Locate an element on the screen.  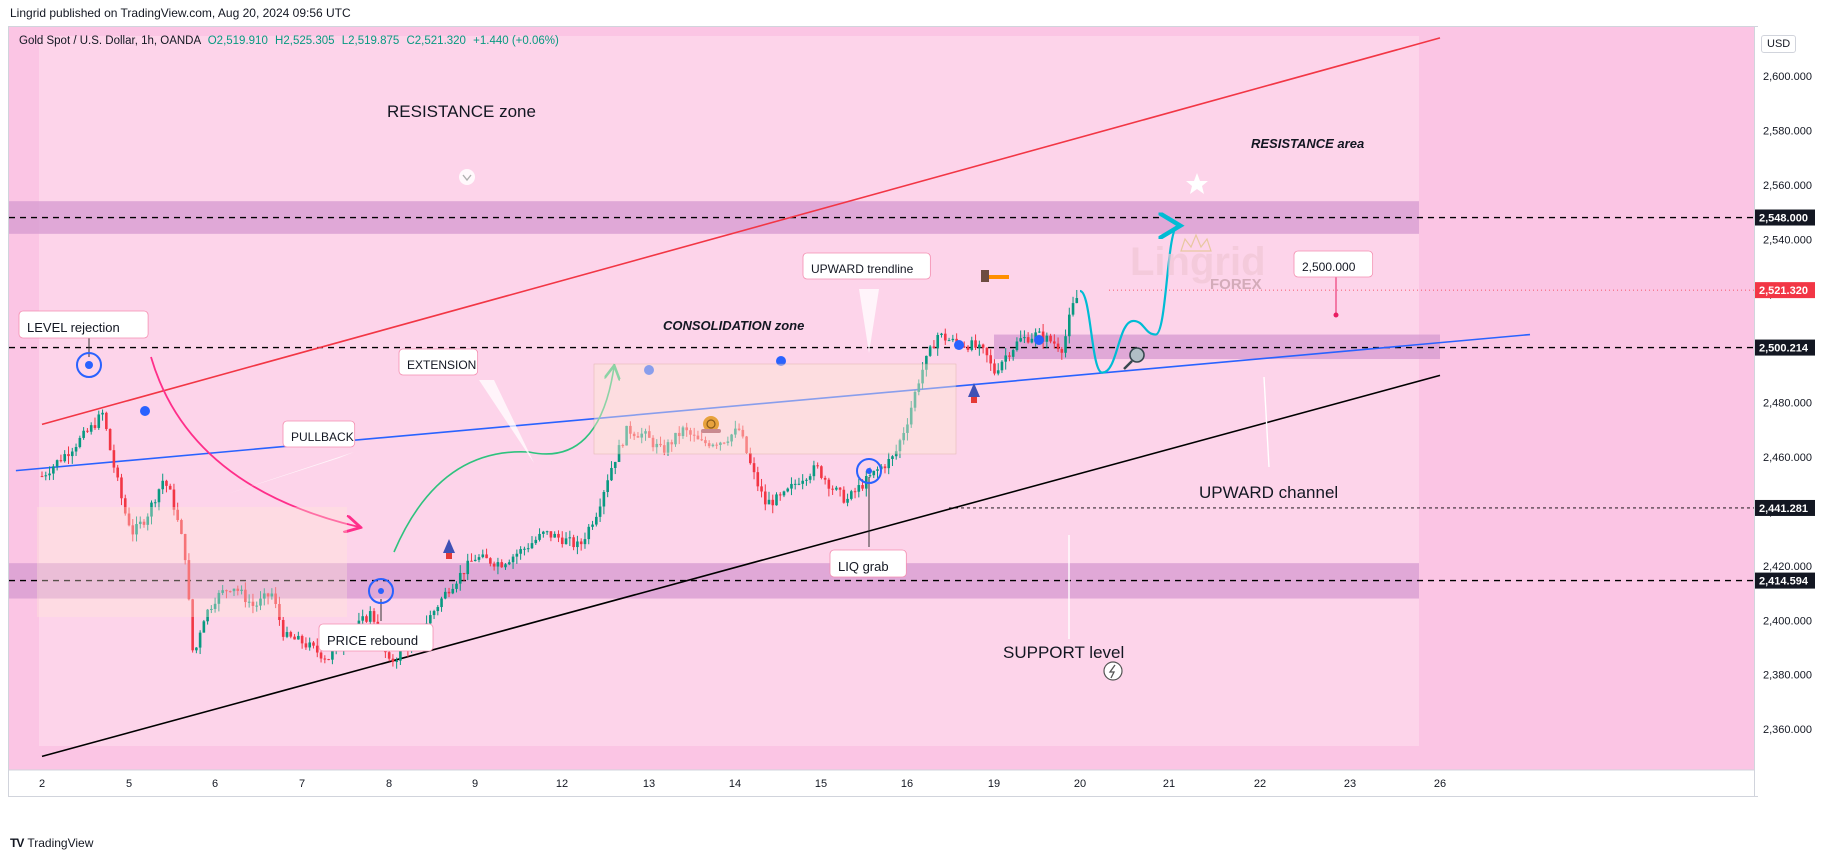
consolidation-box is located at coordinates (775, 409).